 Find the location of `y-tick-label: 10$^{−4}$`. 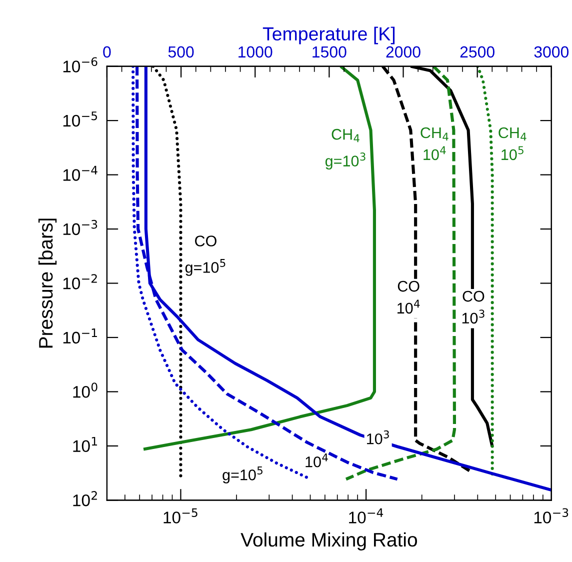

y-tick-label: 10$^{−4}$ is located at coordinates (80, 173).